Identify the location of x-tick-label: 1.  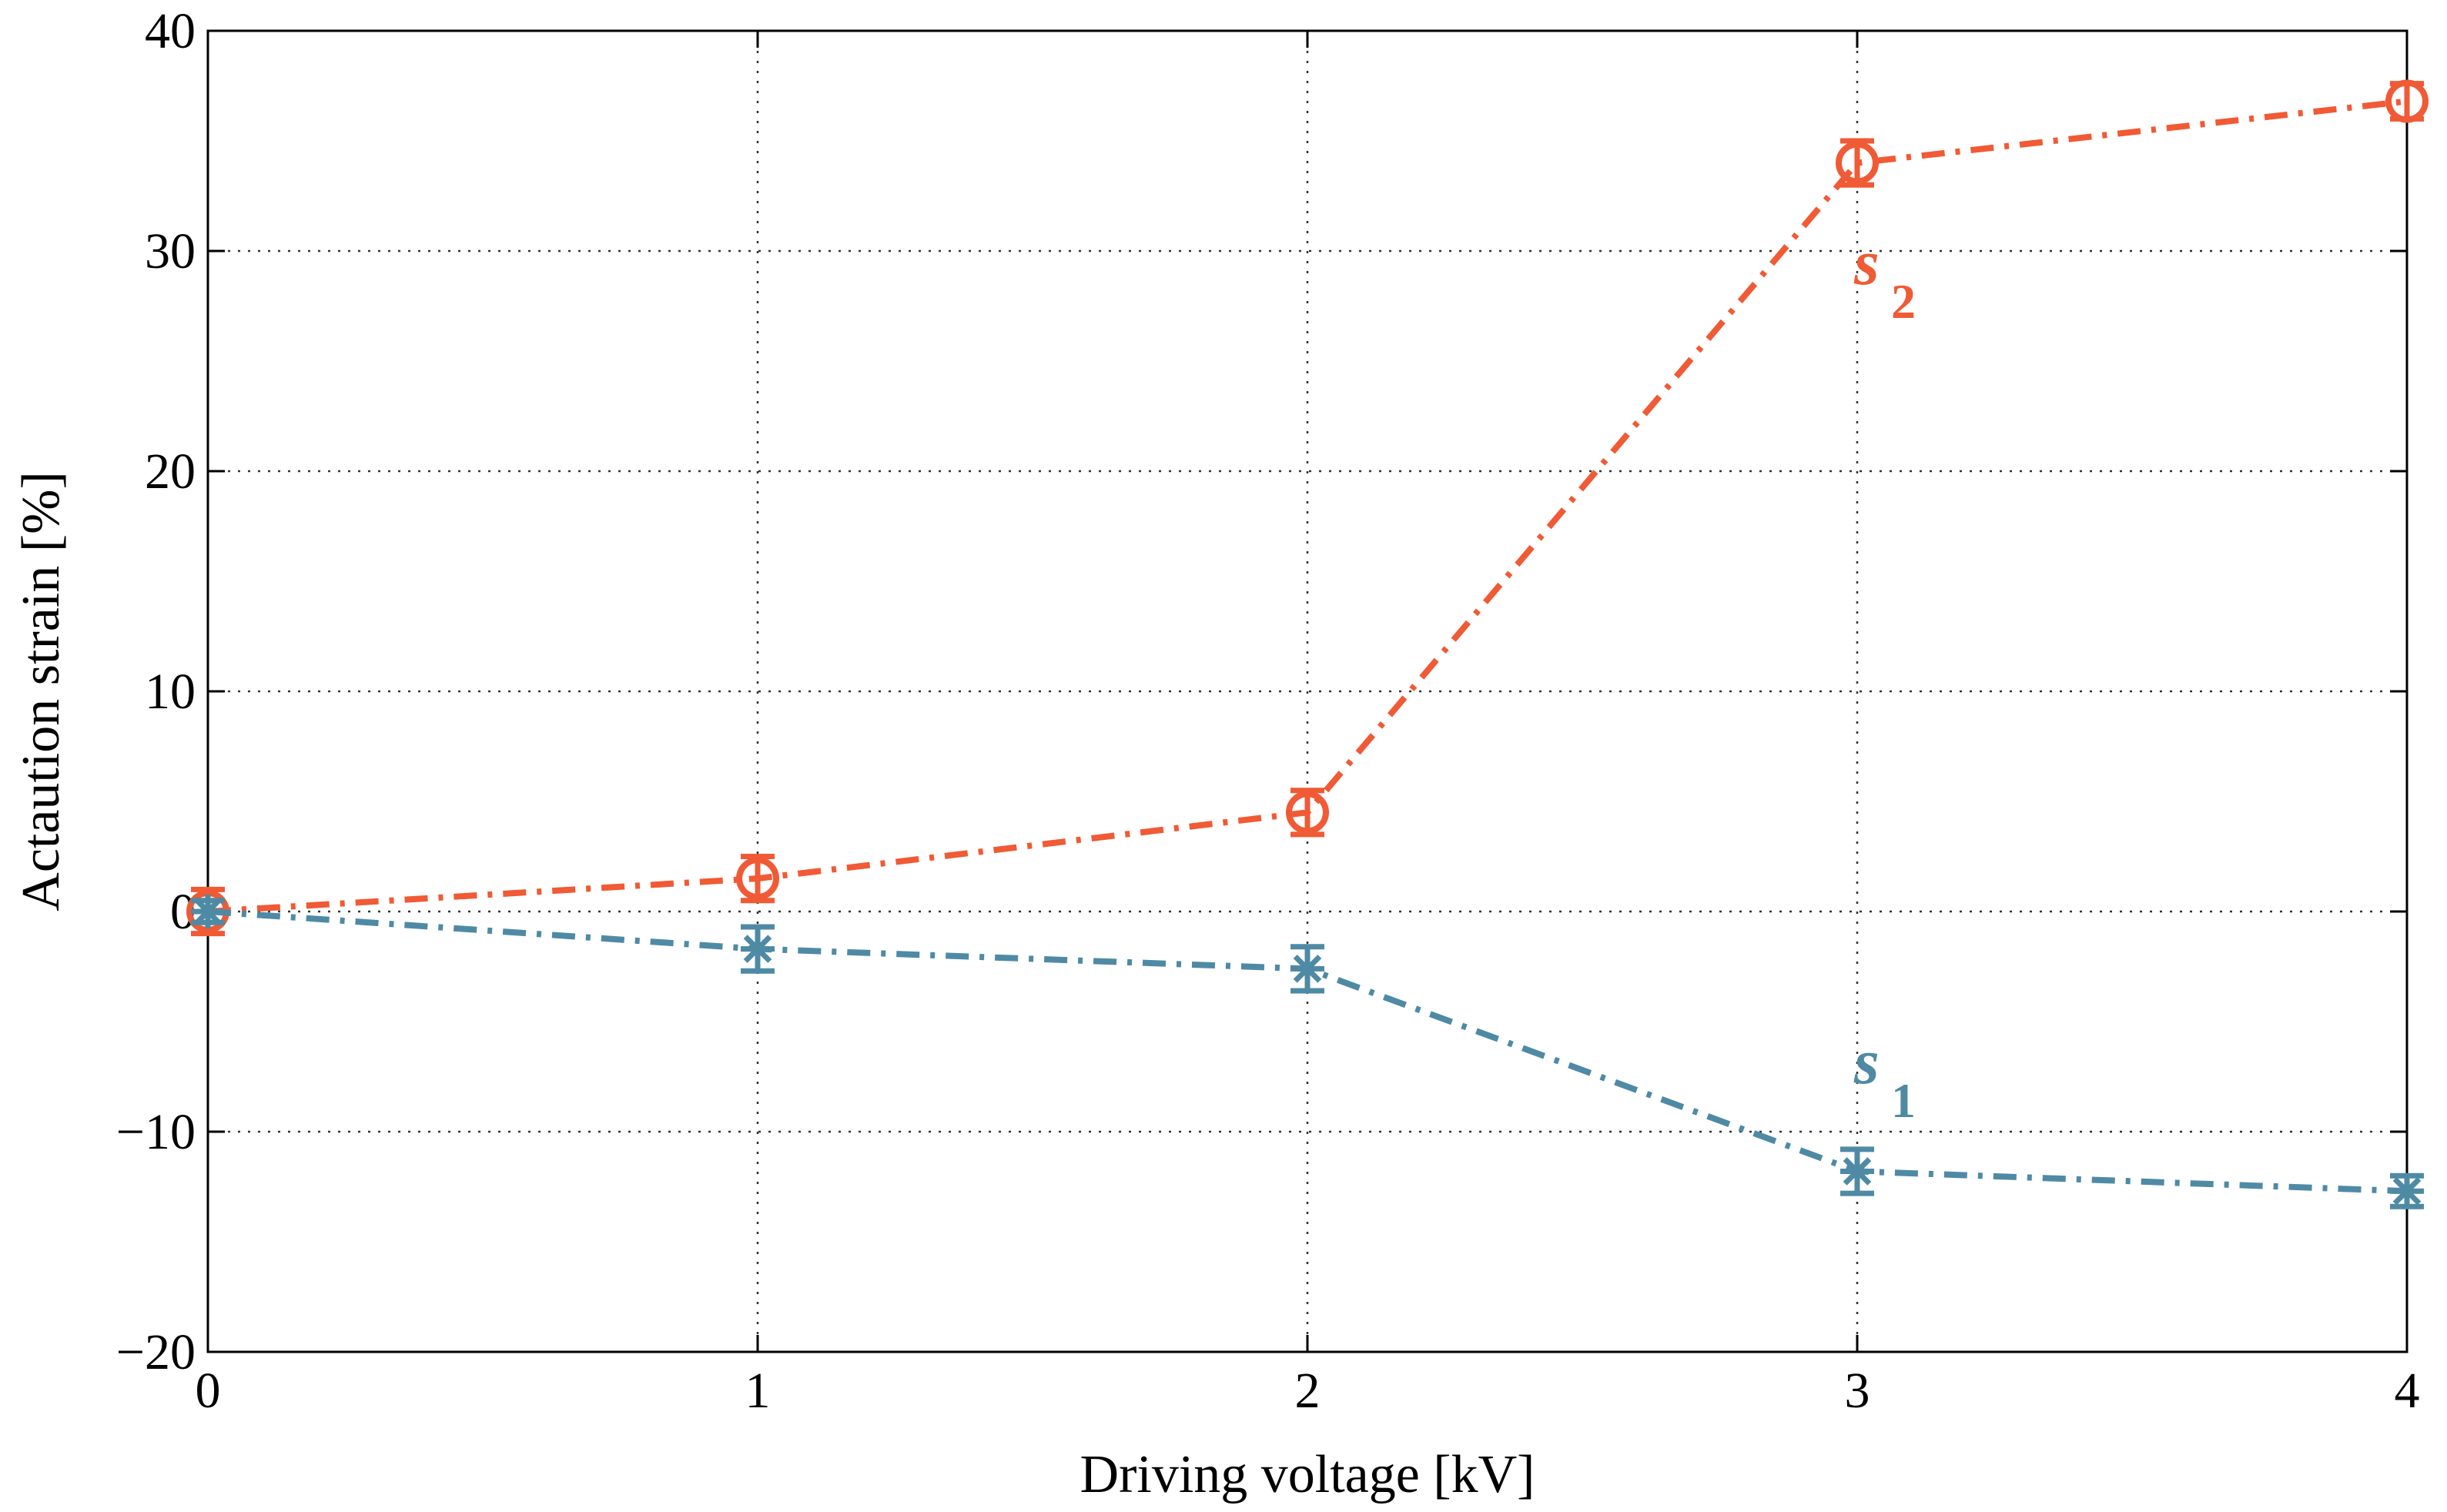
(758, 1391).